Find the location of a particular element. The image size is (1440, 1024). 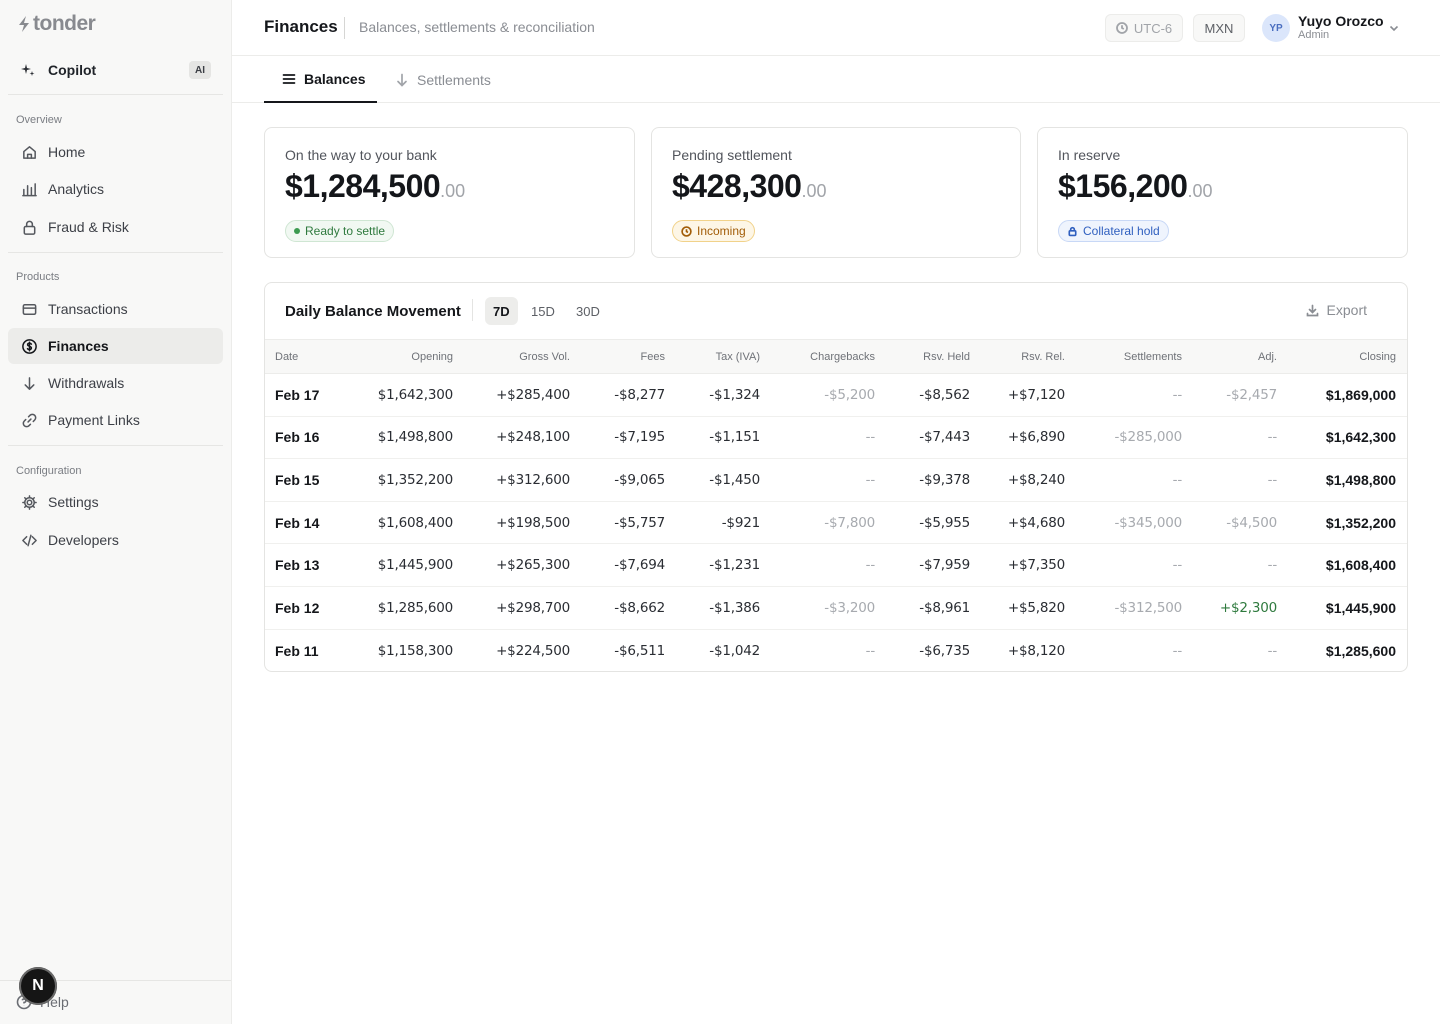

closing-cell: $1,642,300 is located at coordinates (1360, 437).